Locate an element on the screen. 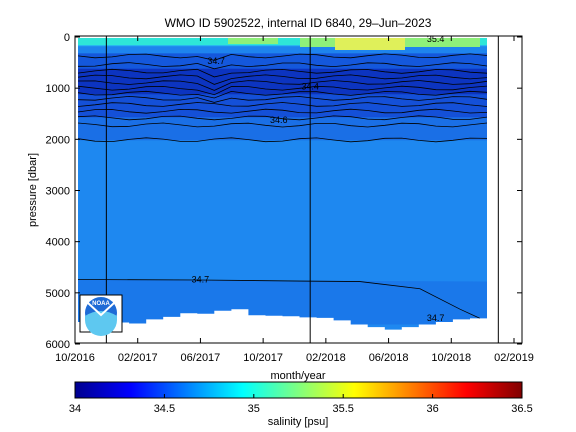 Image resolution: width=576 pixels, height=432 pixels. logo-bird is located at coordinates (101, 309).